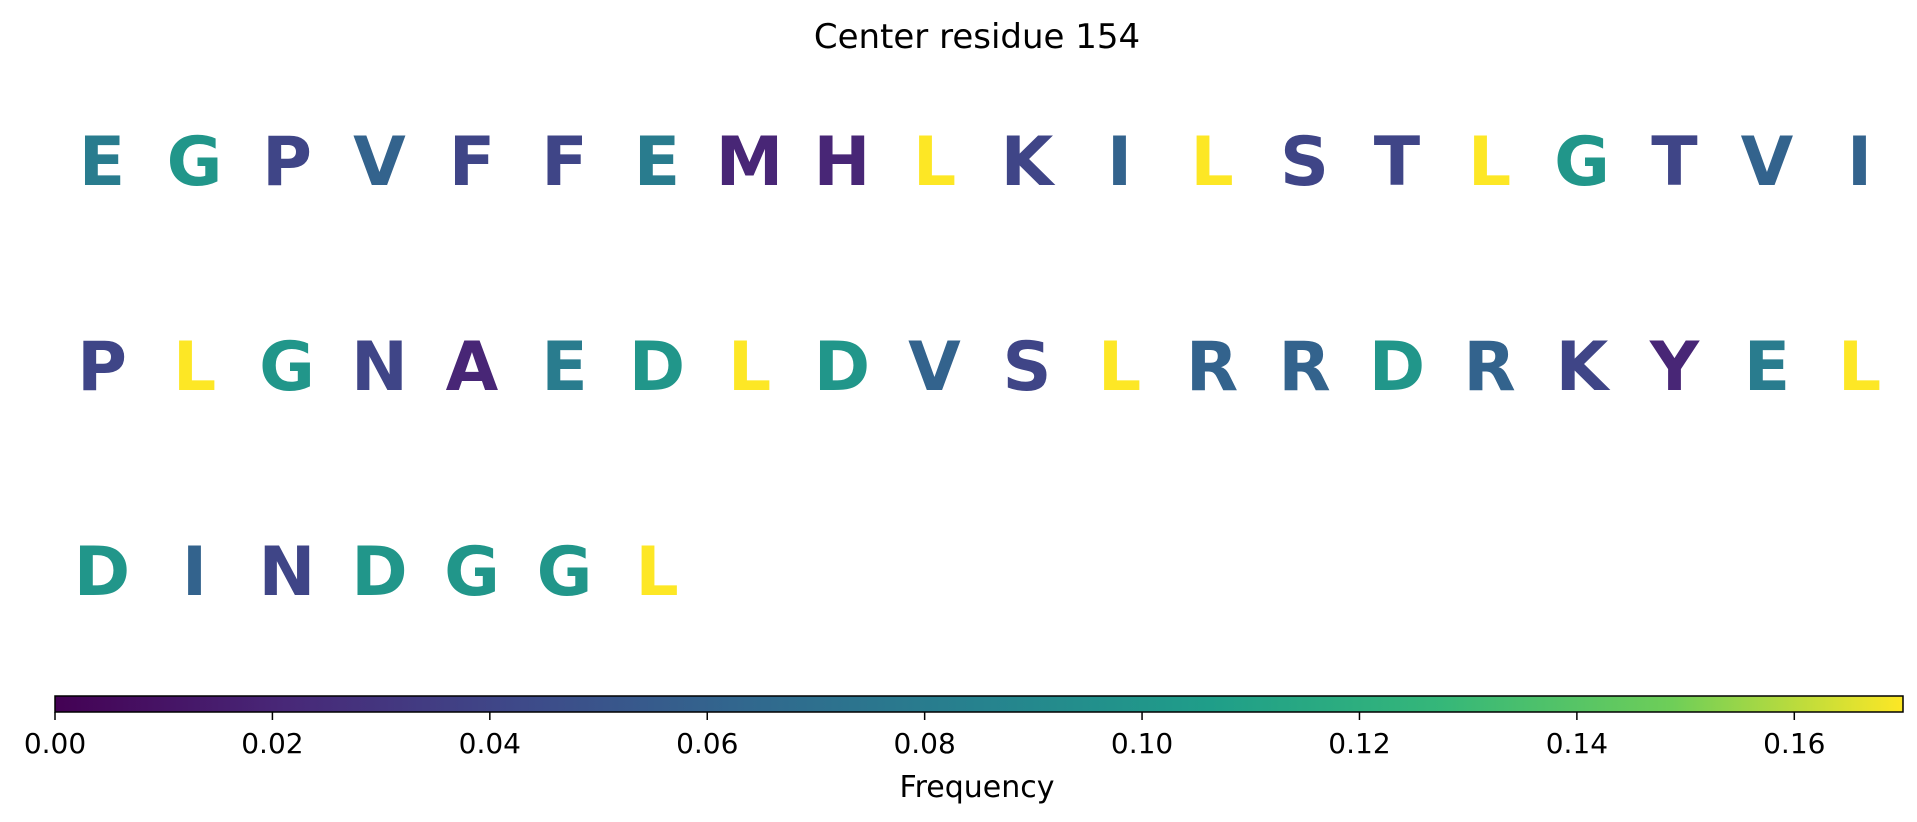 Image resolution: width=1917 pixels, height=822 pixels. I want to click on colorbar-tick-label: 0.10, so click(1142, 743).